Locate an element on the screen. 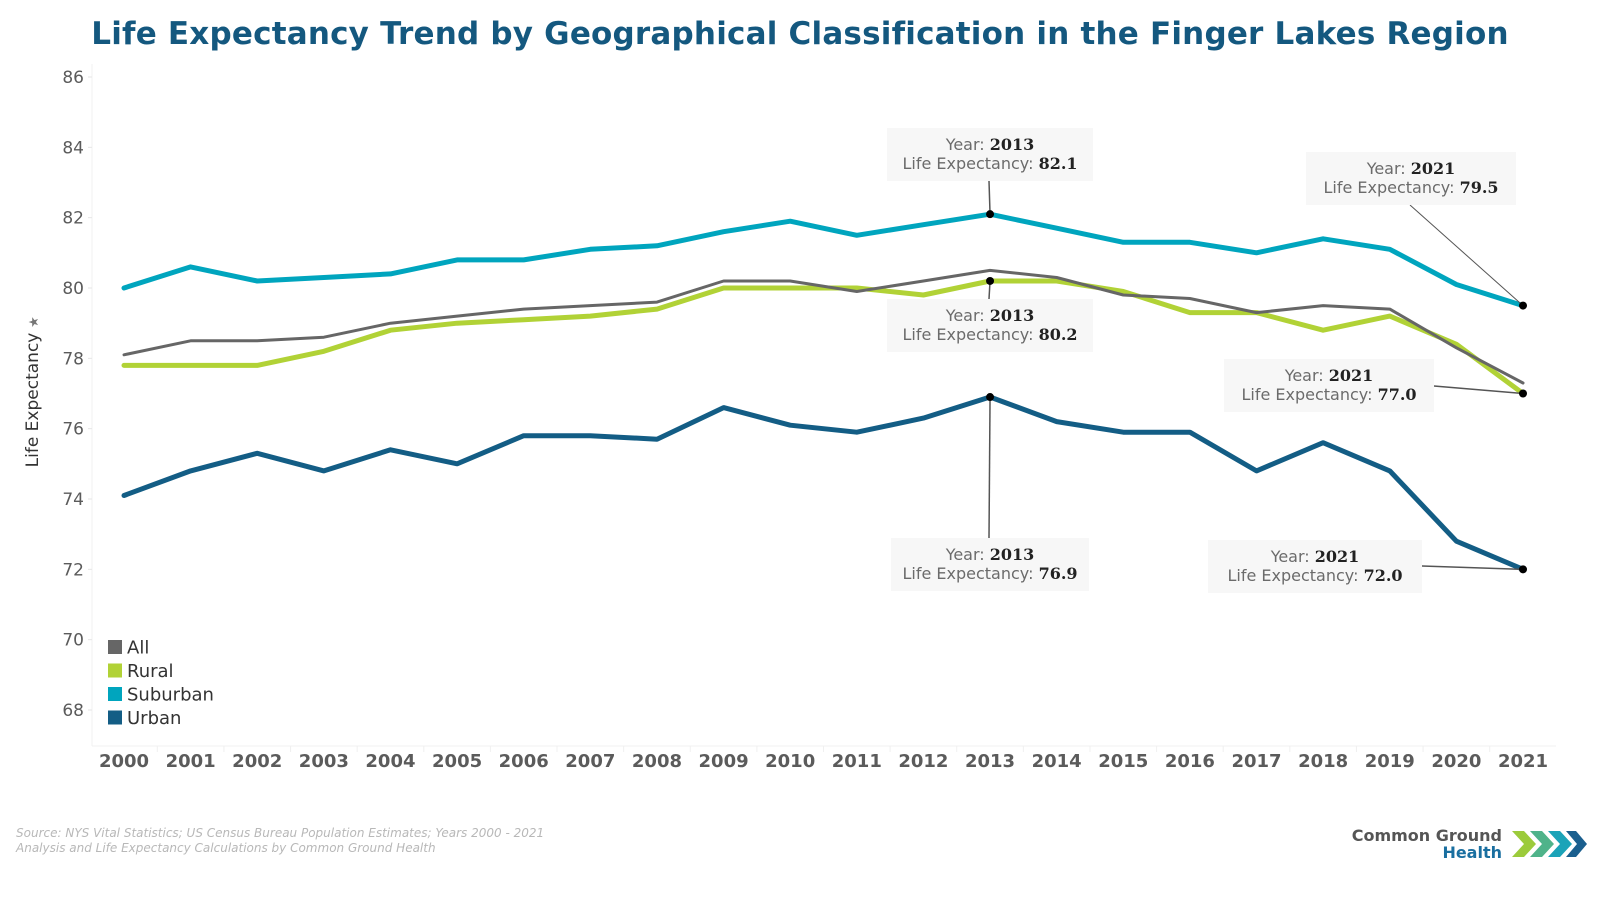  x-tick-label: 2007 is located at coordinates (590, 761).